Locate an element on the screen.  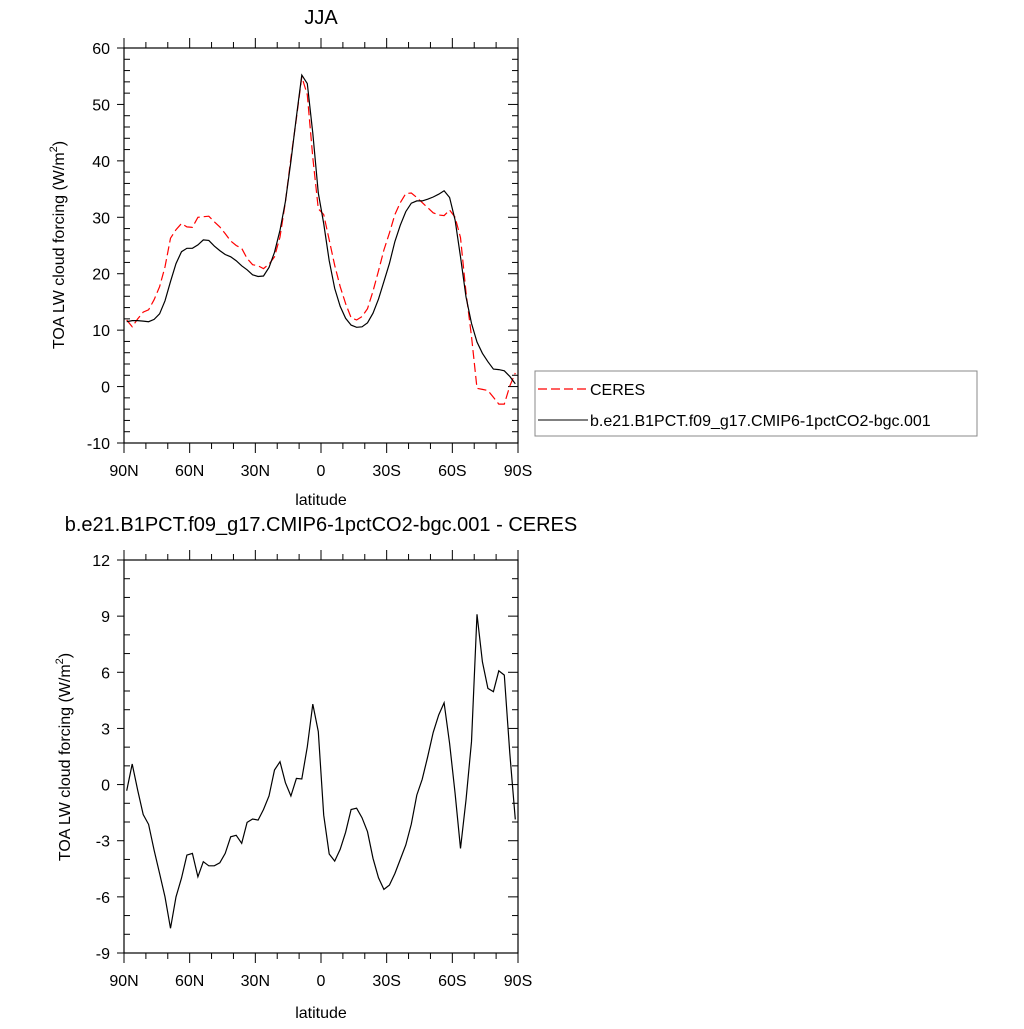
bottom-plot-xlabel: latitude is located at coordinates (321, 1013).